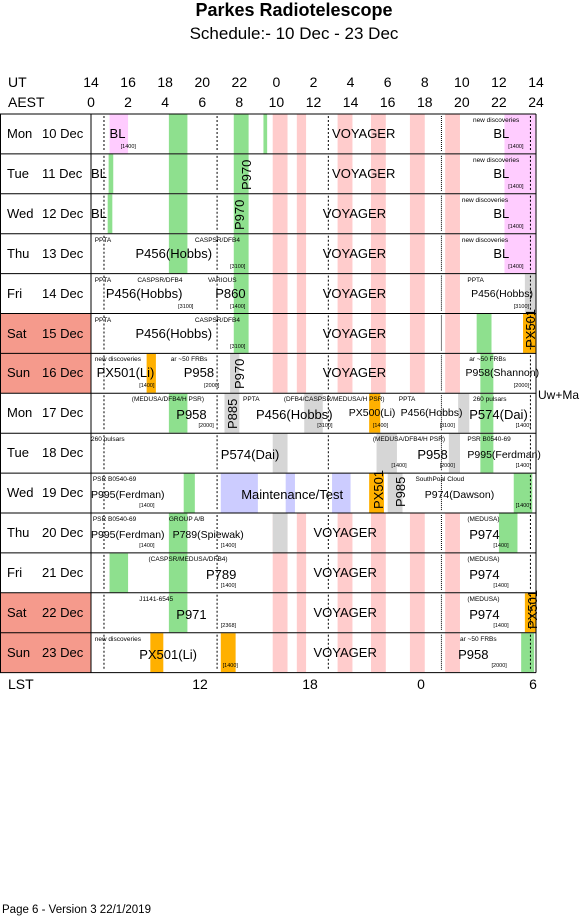 The height and width of the screenshot is (919, 588). Describe the element at coordinates (431, 413) in the screenshot. I see `program-label-p456b: P456(Hobbs)` at that location.